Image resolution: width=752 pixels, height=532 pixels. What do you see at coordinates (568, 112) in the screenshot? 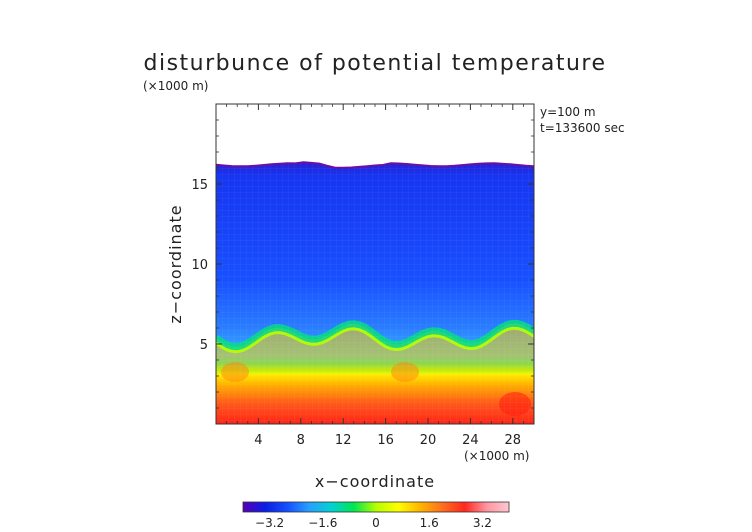
I see `info-y-label: y=100 m` at bounding box center [568, 112].